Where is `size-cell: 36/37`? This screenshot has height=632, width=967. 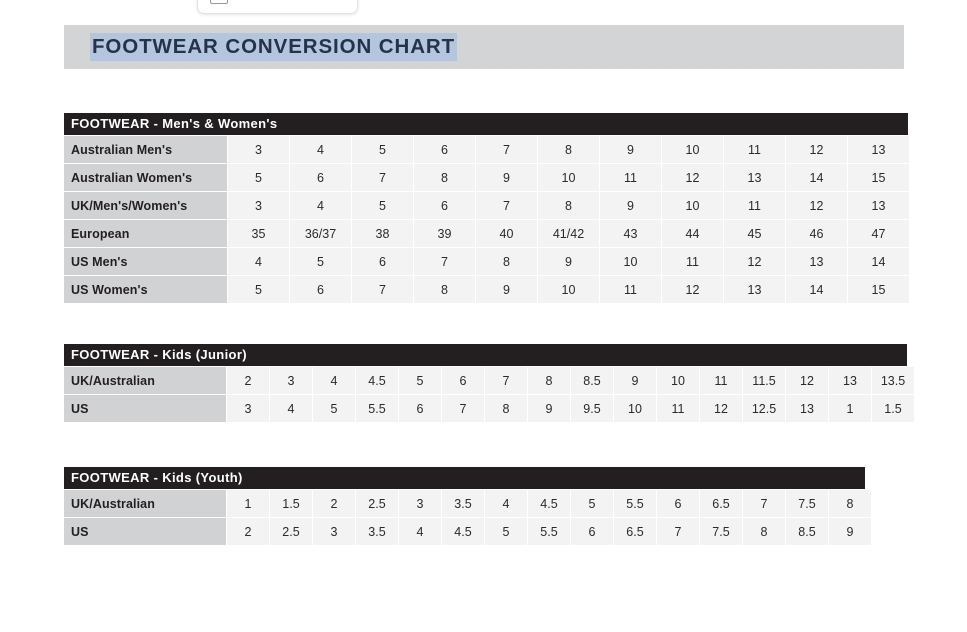
size-cell: 36/37 is located at coordinates (320, 233).